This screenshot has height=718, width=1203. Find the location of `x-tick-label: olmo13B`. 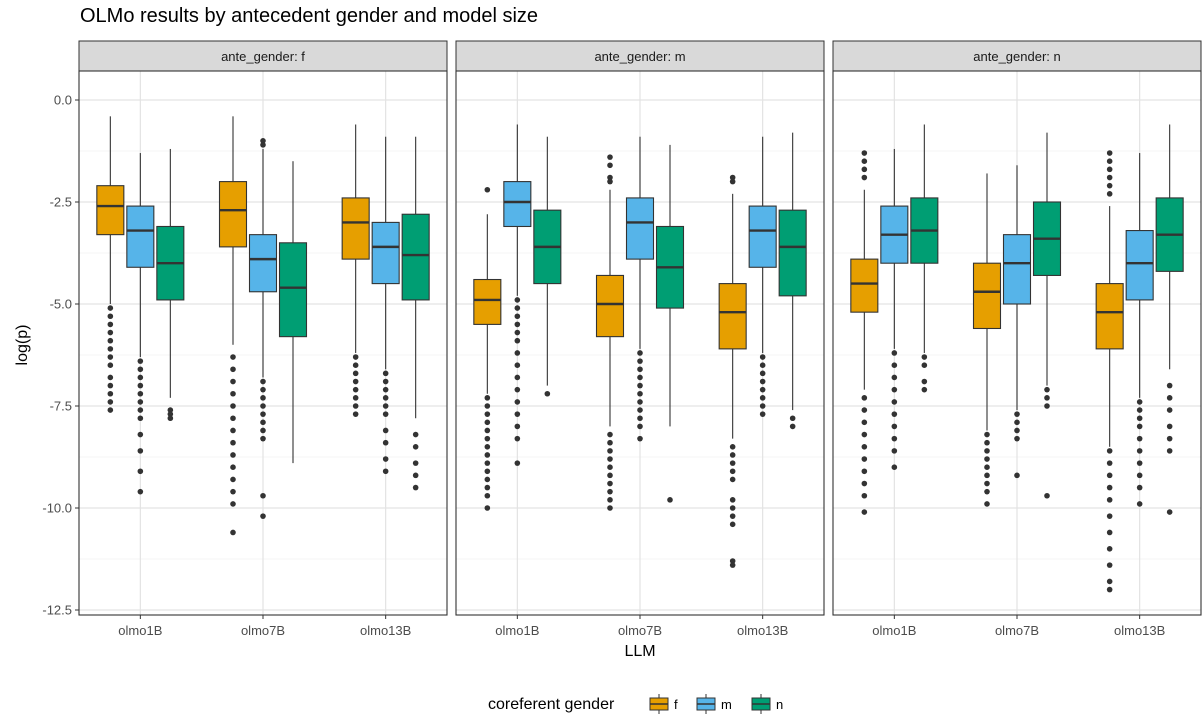

x-tick-label: olmo13B is located at coordinates (385, 630).